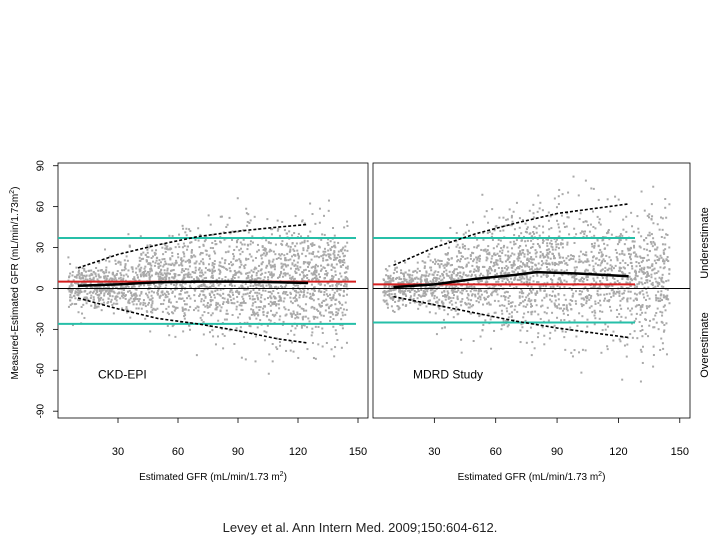 The width and height of the screenshot is (720, 540). I want to click on y-tick-label: -90, so click(41, 411).